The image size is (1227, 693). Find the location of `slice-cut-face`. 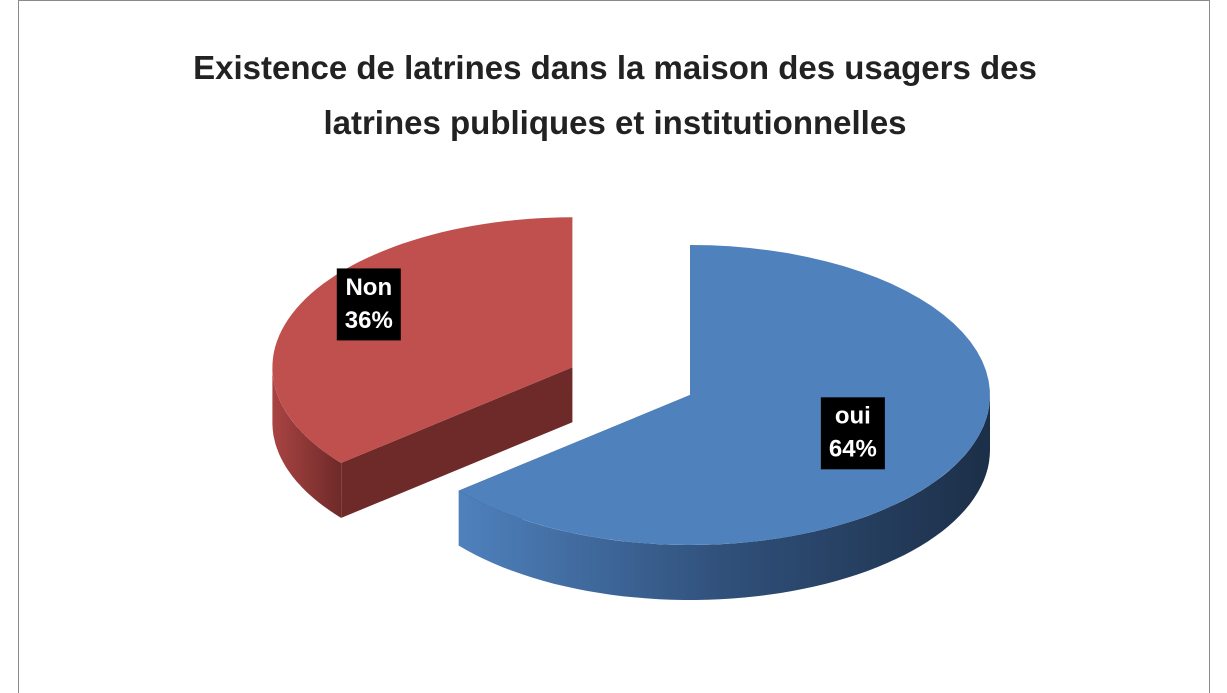

slice-cut-face is located at coordinates (457, 442).